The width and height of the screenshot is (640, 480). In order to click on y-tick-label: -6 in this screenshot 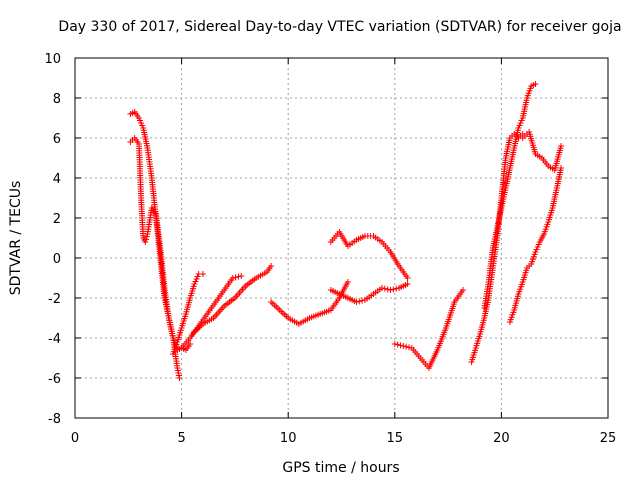, I will do `click(54, 379)`.